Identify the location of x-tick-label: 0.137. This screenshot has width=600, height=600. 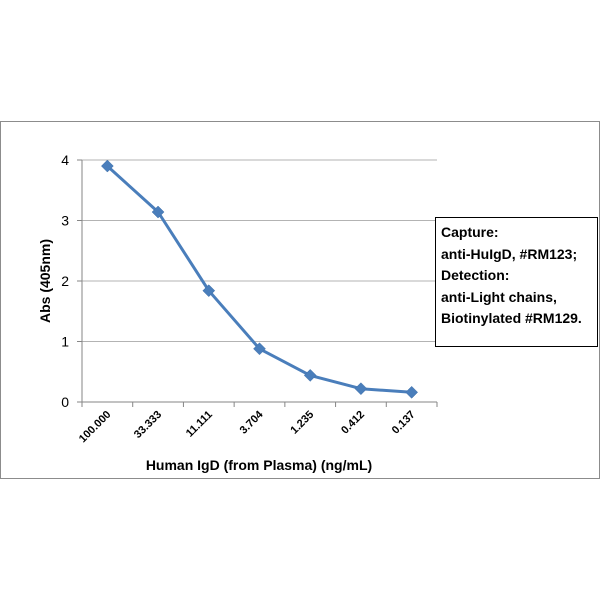
(404, 423).